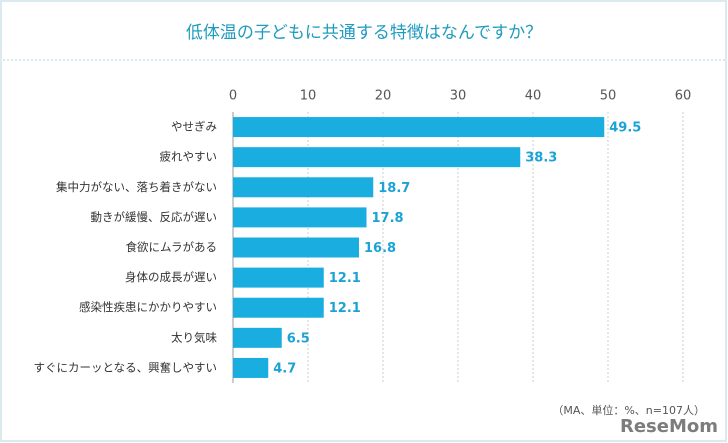  I want to click on x-tick-label: 0, so click(233, 96).